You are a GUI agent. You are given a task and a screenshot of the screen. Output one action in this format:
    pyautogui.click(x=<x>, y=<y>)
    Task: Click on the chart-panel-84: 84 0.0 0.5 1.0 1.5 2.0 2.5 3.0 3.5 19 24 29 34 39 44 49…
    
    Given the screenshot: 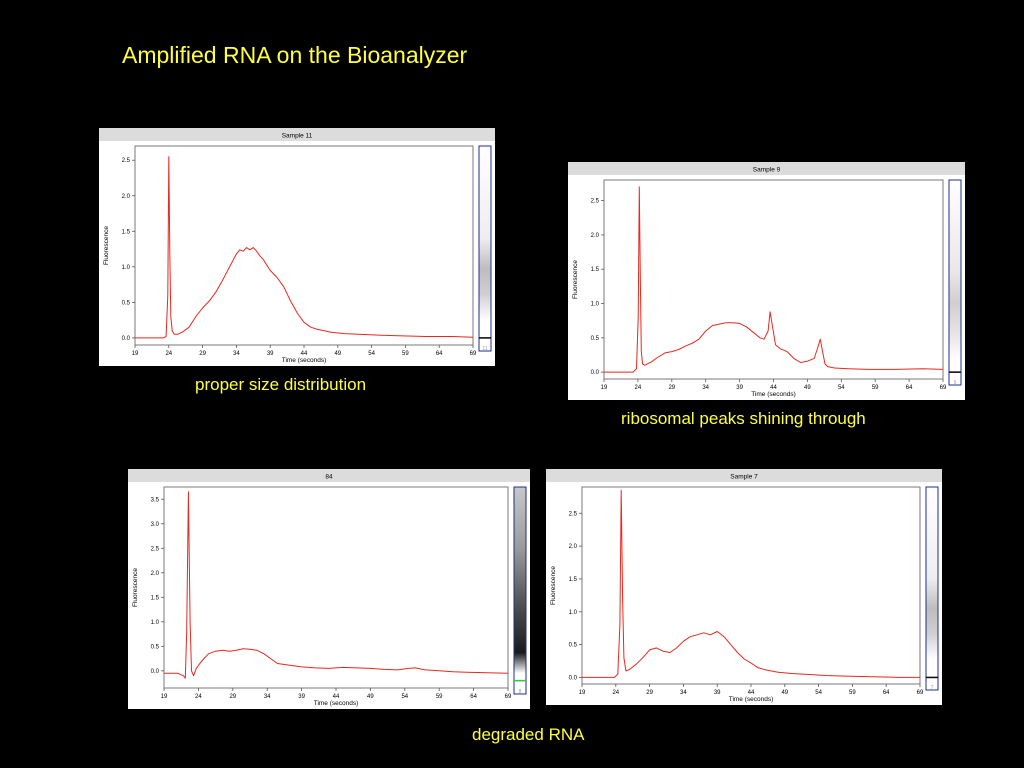 What is the action you would take?
    pyautogui.click(x=329, y=589)
    